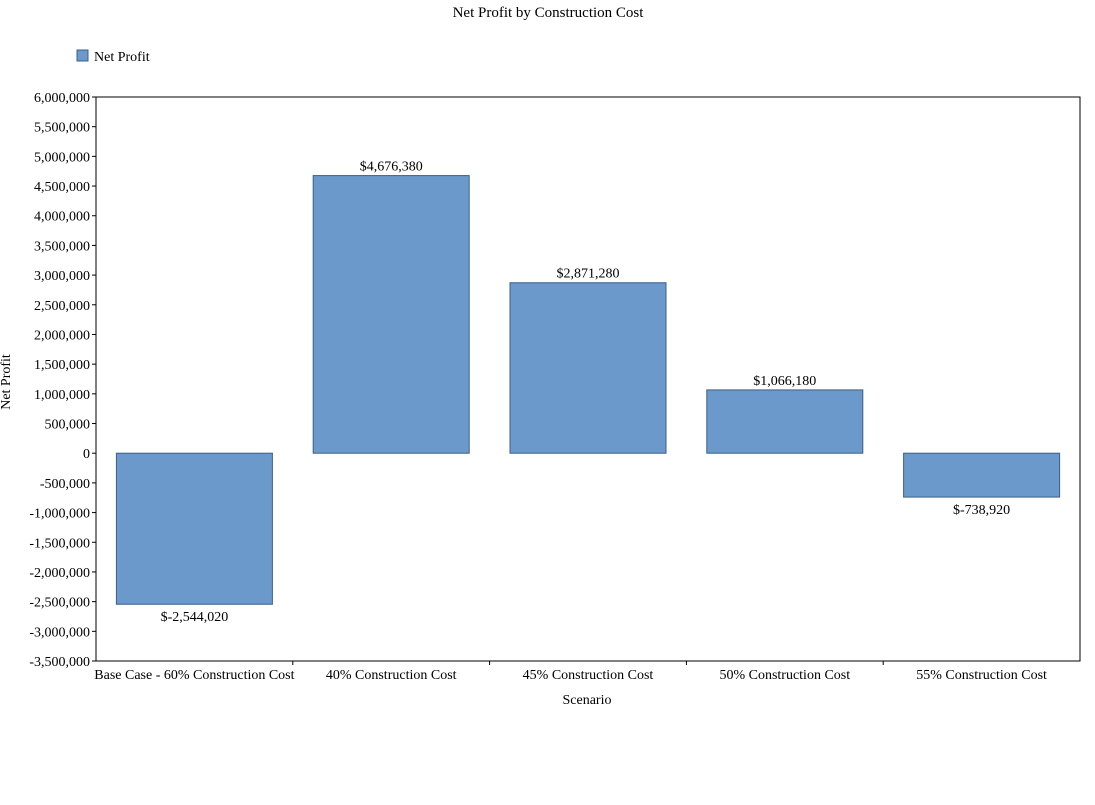 Image resolution: width=1095 pixels, height=805 pixels. Describe the element at coordinates (65, 484) in the screenshot. I see `y-tick-label: -500,000` at that location.